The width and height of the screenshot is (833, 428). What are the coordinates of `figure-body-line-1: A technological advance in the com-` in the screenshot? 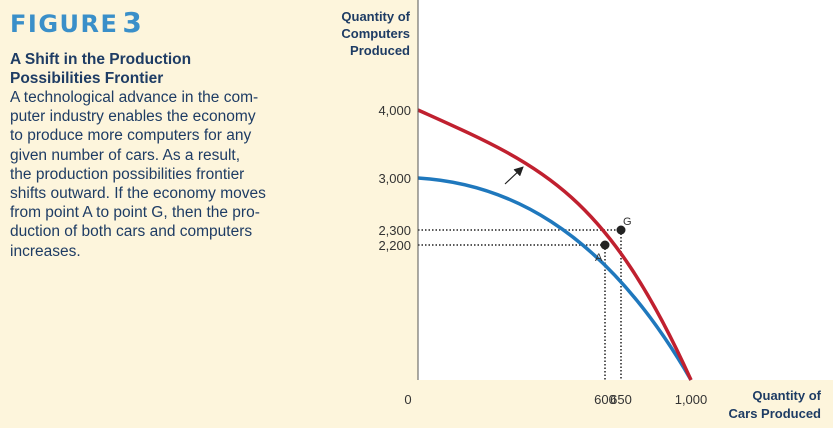 It's located at (134, 97).